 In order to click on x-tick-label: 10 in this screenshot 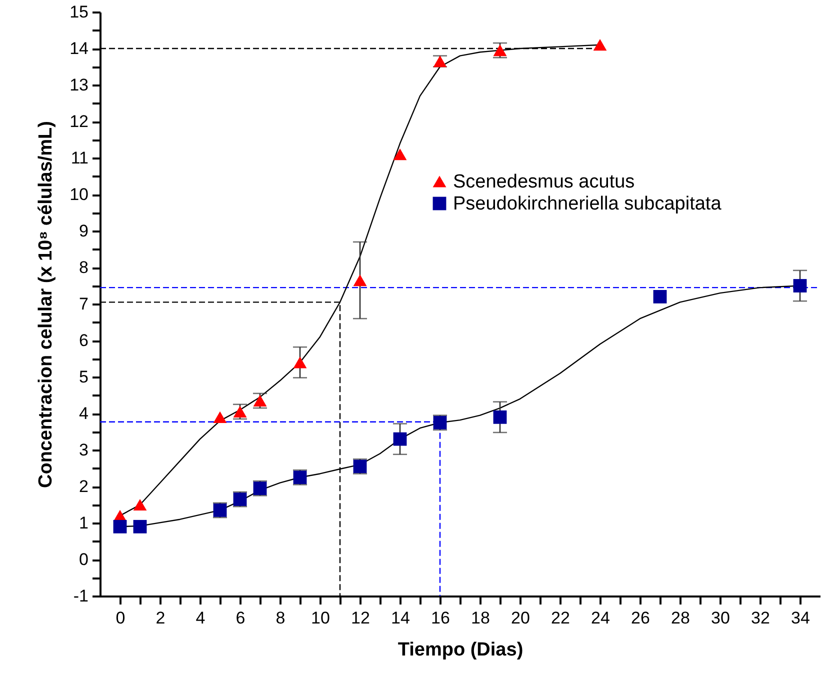, I will do `click(320, 618)`.